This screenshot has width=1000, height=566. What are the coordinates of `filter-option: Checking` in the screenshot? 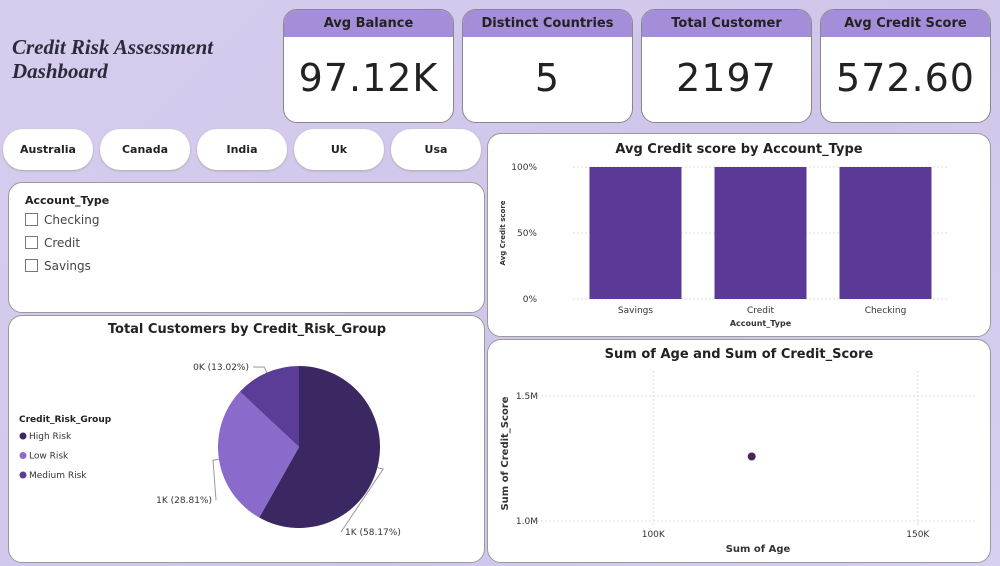 It's located at (62, 220).